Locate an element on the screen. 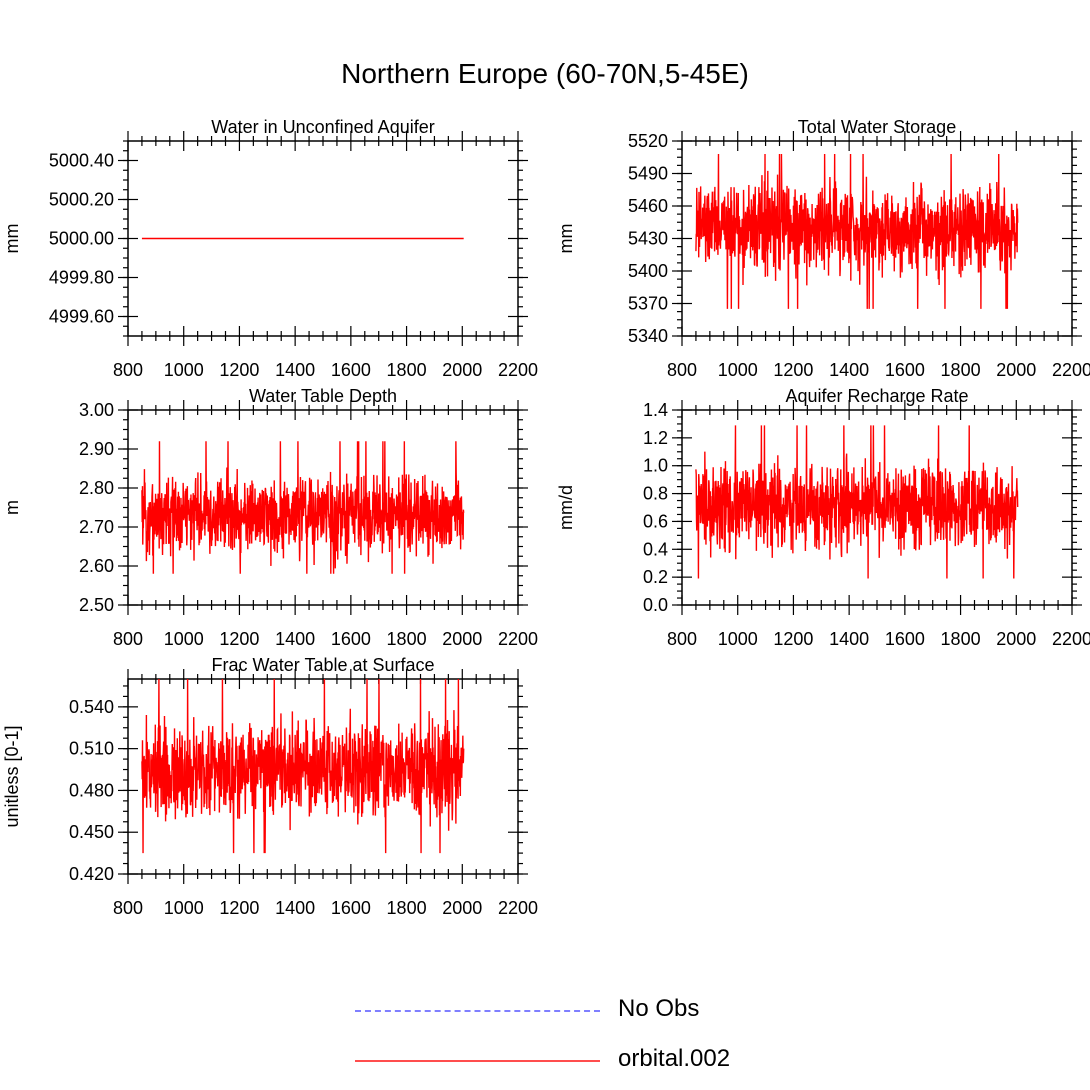 The width and height of the screenshot is (1090, 1090). y-tick-label: 2.80 is located at coordinates (96, 488).